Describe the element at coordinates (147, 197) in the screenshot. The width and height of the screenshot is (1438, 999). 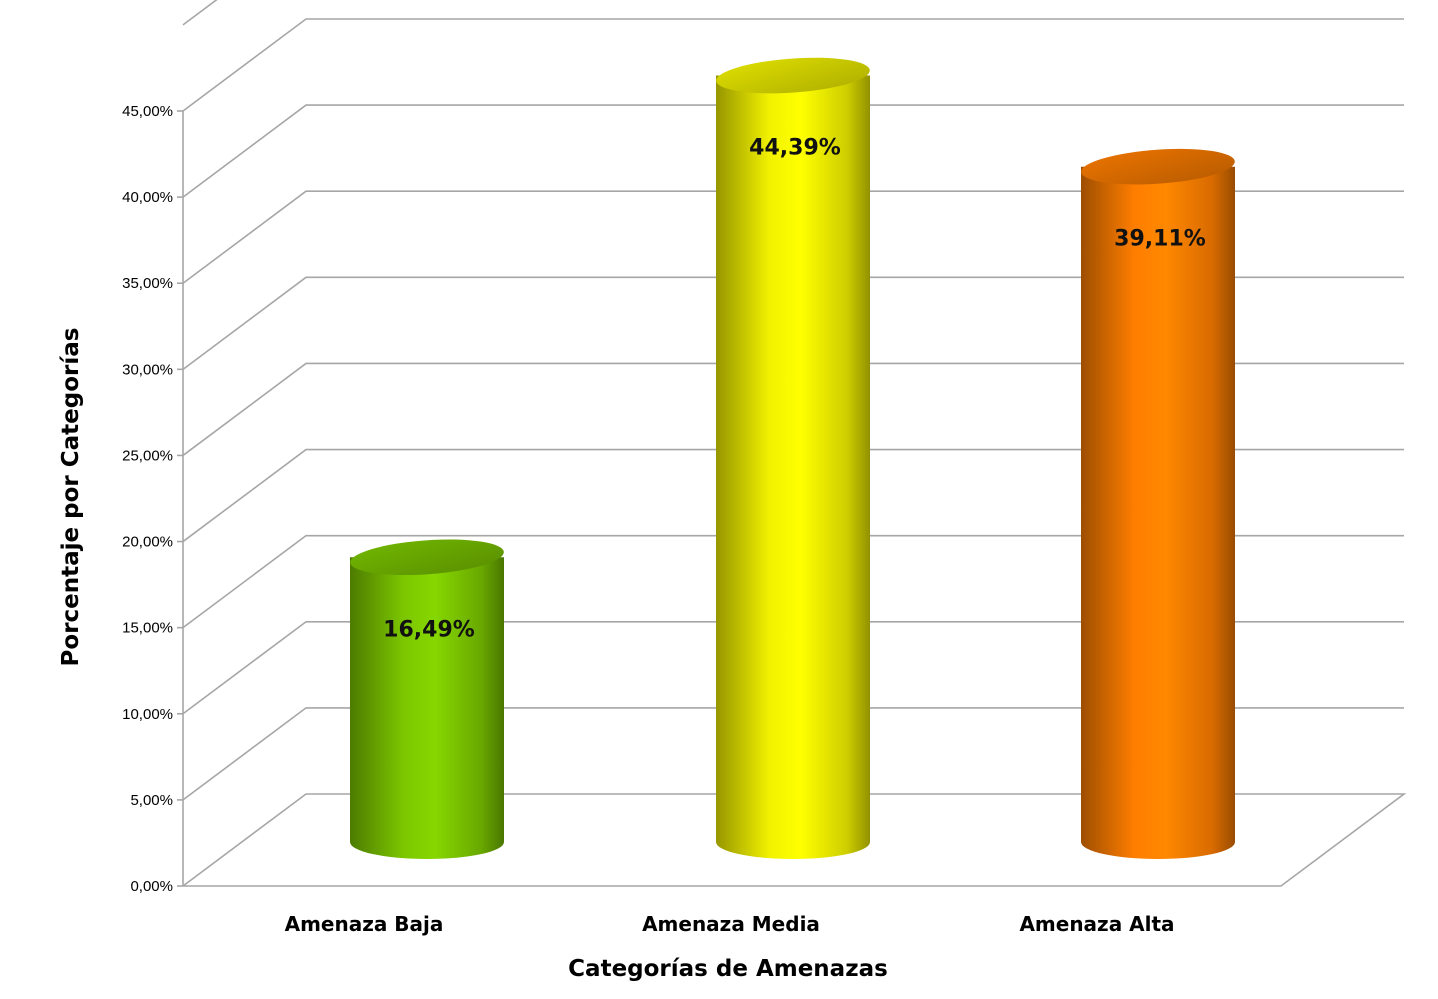
I see `y-tick-label: 40,00%` at that location.